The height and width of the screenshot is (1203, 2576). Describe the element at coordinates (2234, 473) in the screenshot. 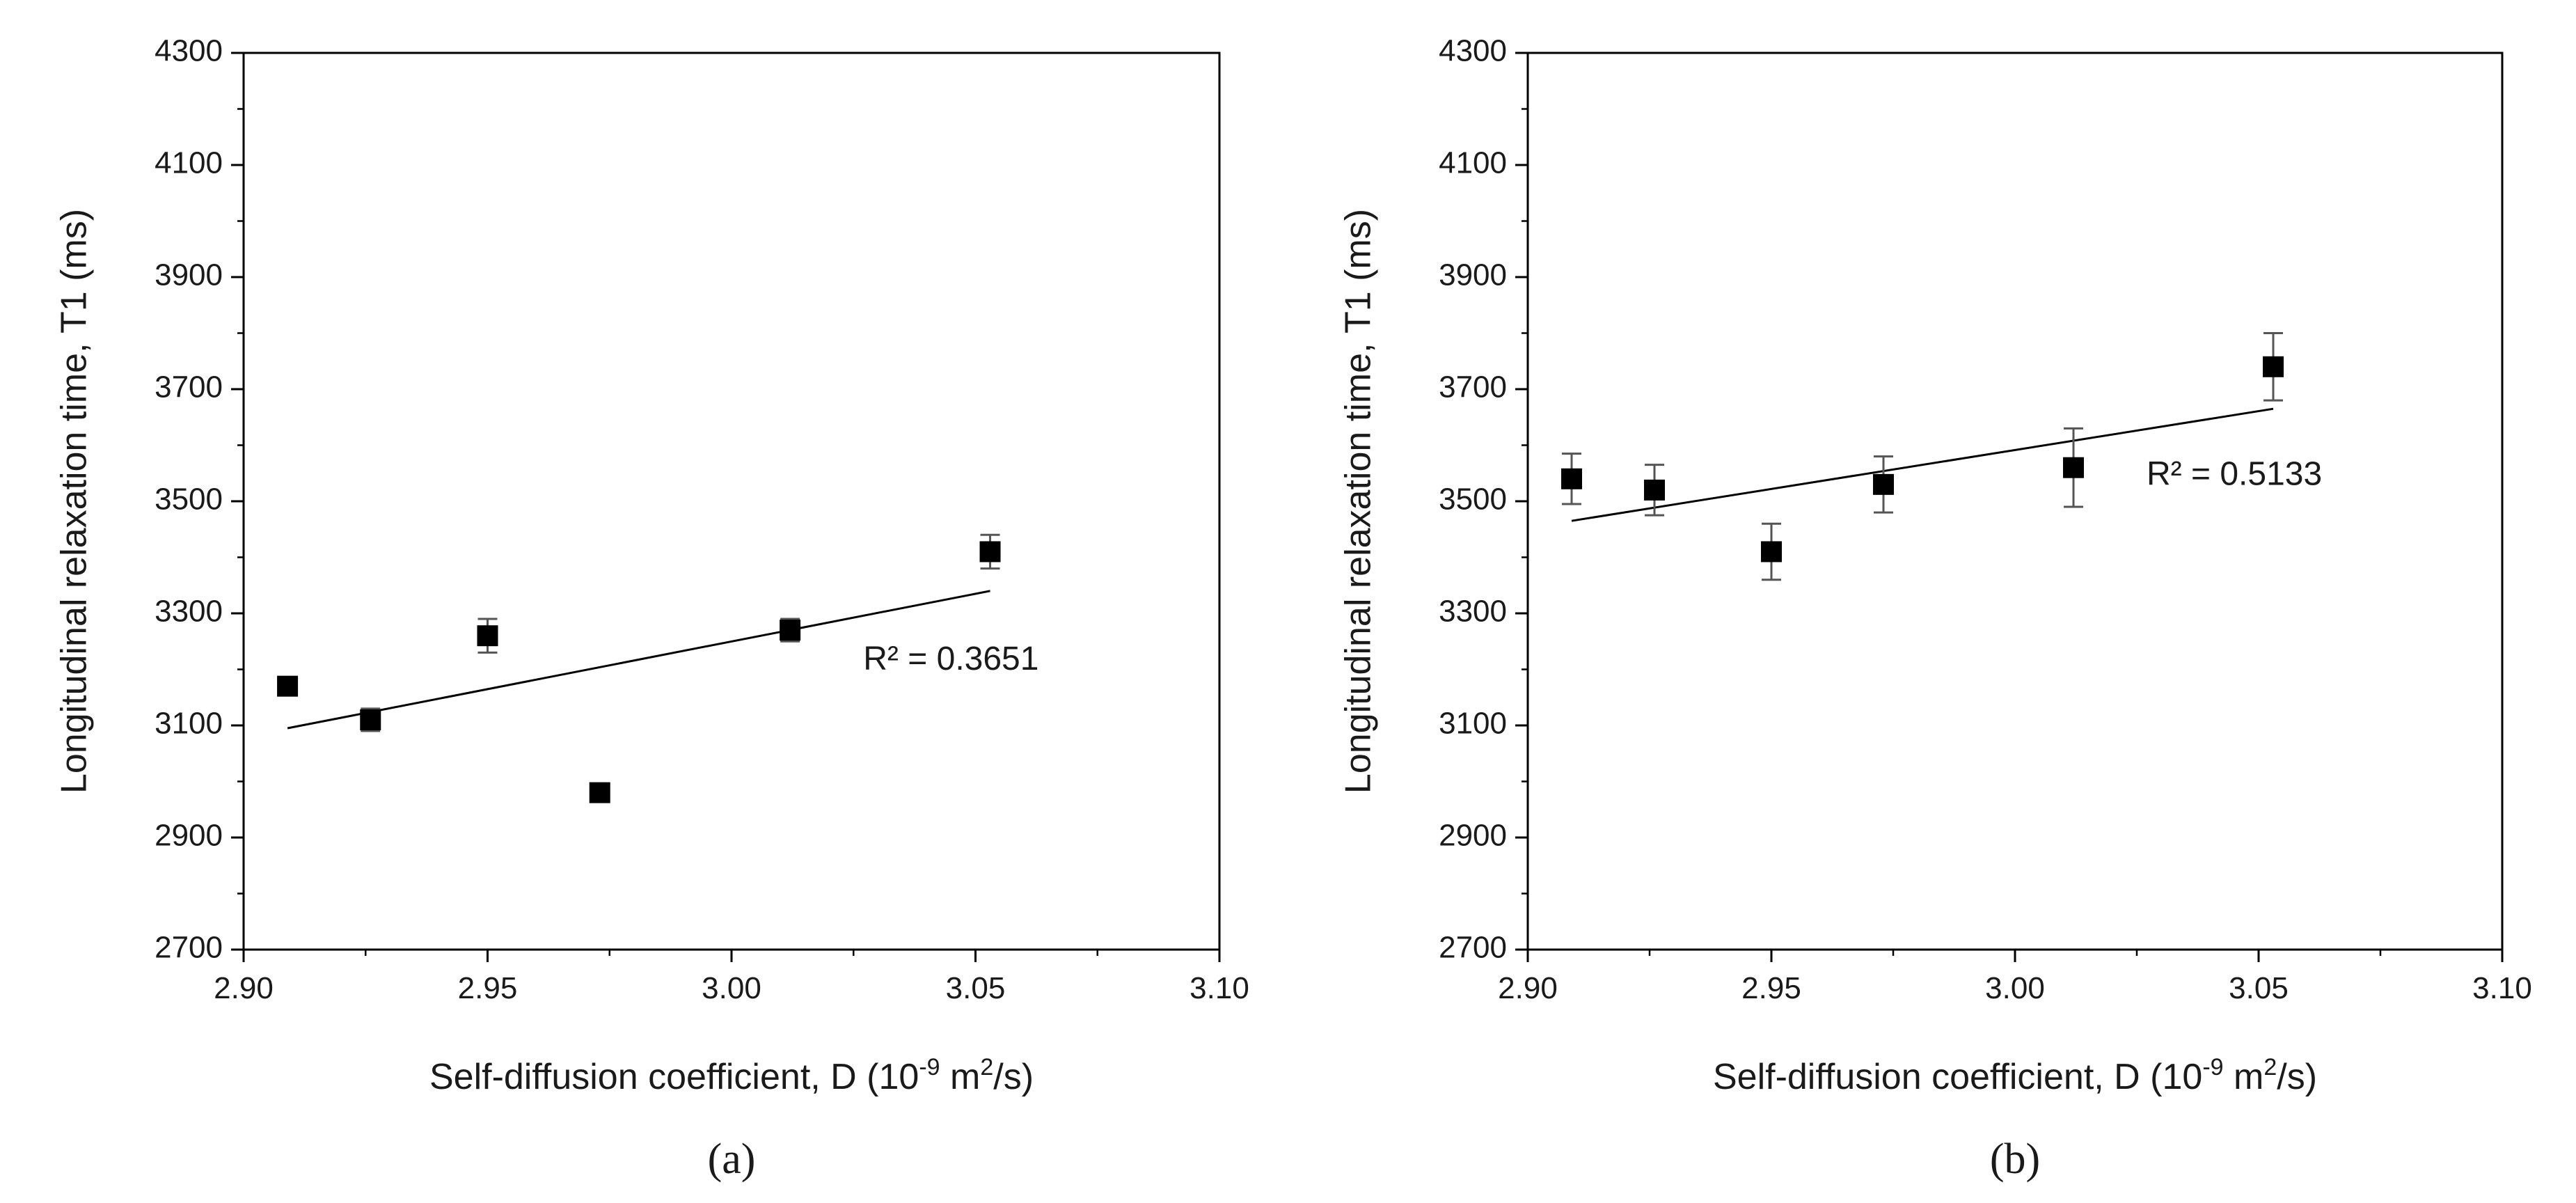

I see `r-squared-label: R² = 0.5133` at that location.